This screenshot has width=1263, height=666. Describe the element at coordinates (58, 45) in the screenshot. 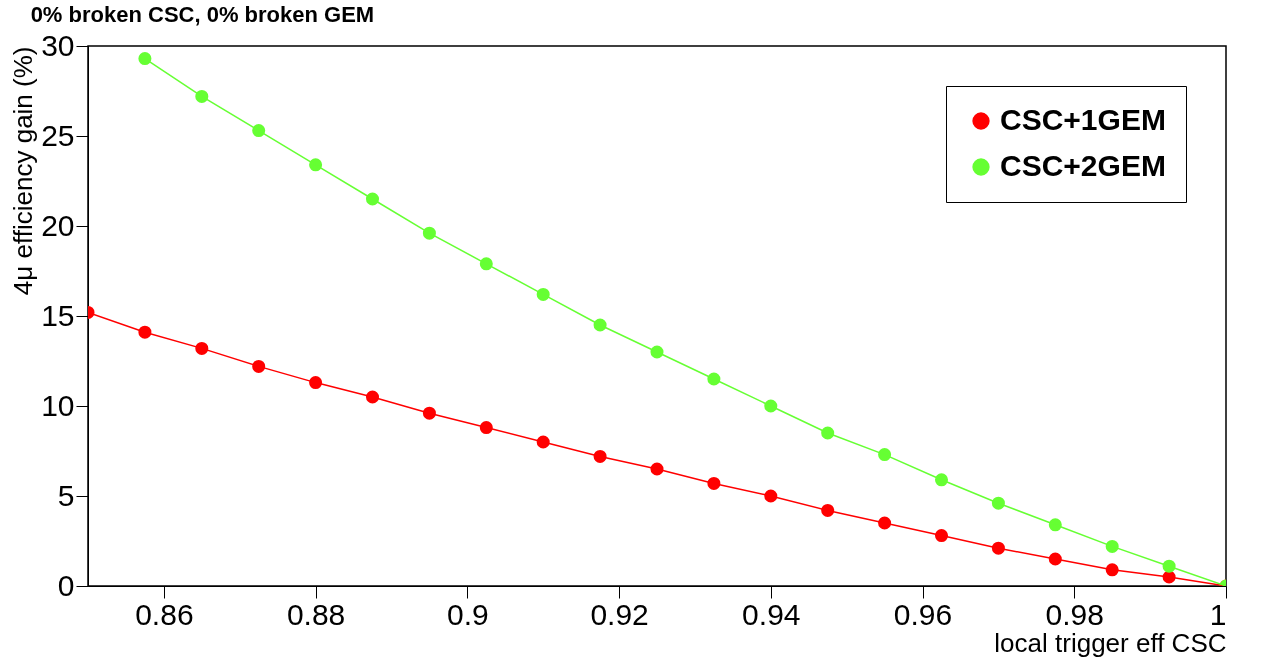

I see `y-tick-label: 30` at that location.